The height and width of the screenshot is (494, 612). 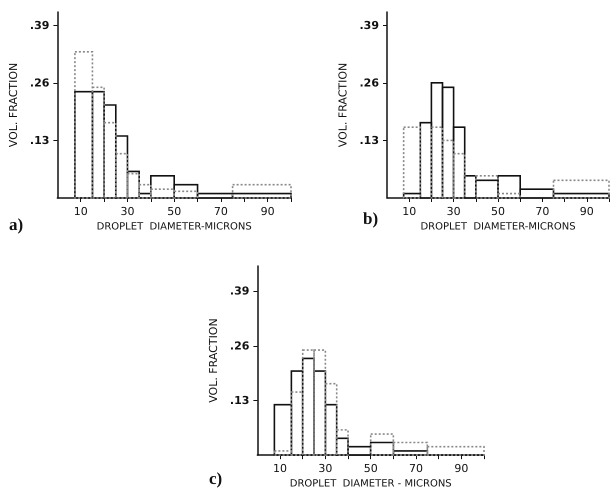 What do you see at coordinates (370, 218) in the screenshot?
I see `text: b)` at bounding box center [370, 218].